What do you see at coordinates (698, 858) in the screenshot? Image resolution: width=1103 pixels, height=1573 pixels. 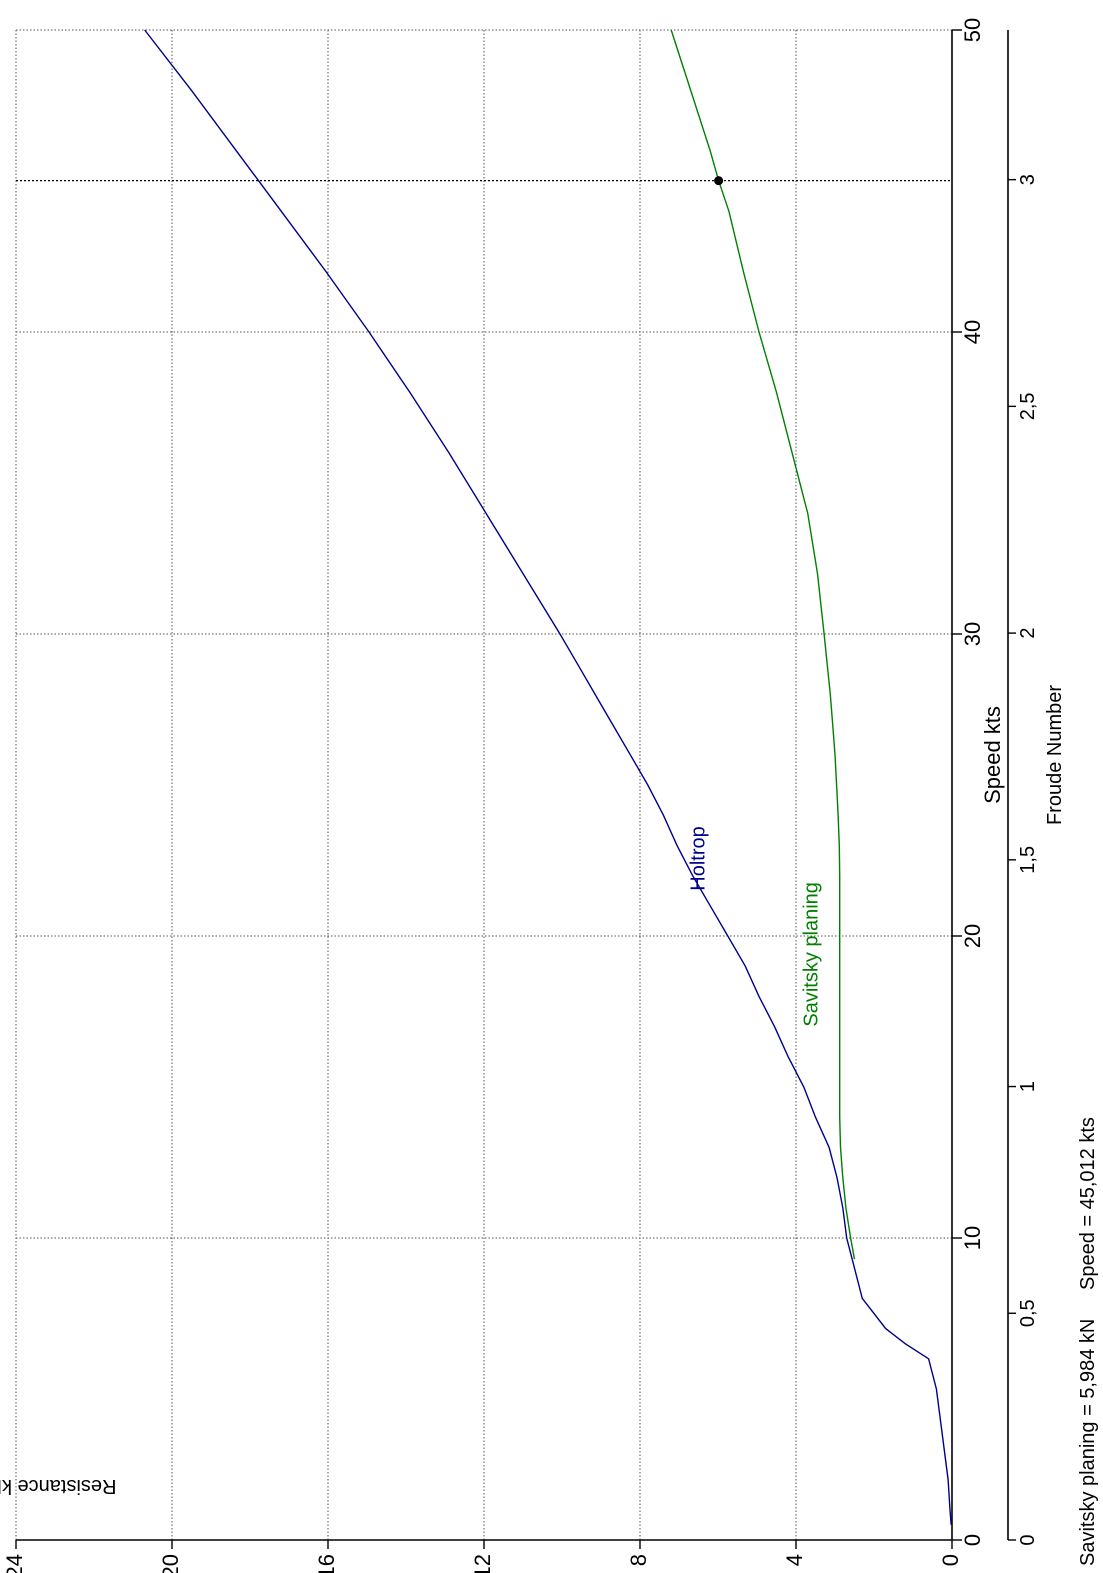 I see `series-label-holtrop: Holtrop` at bounding box center [698, 858].